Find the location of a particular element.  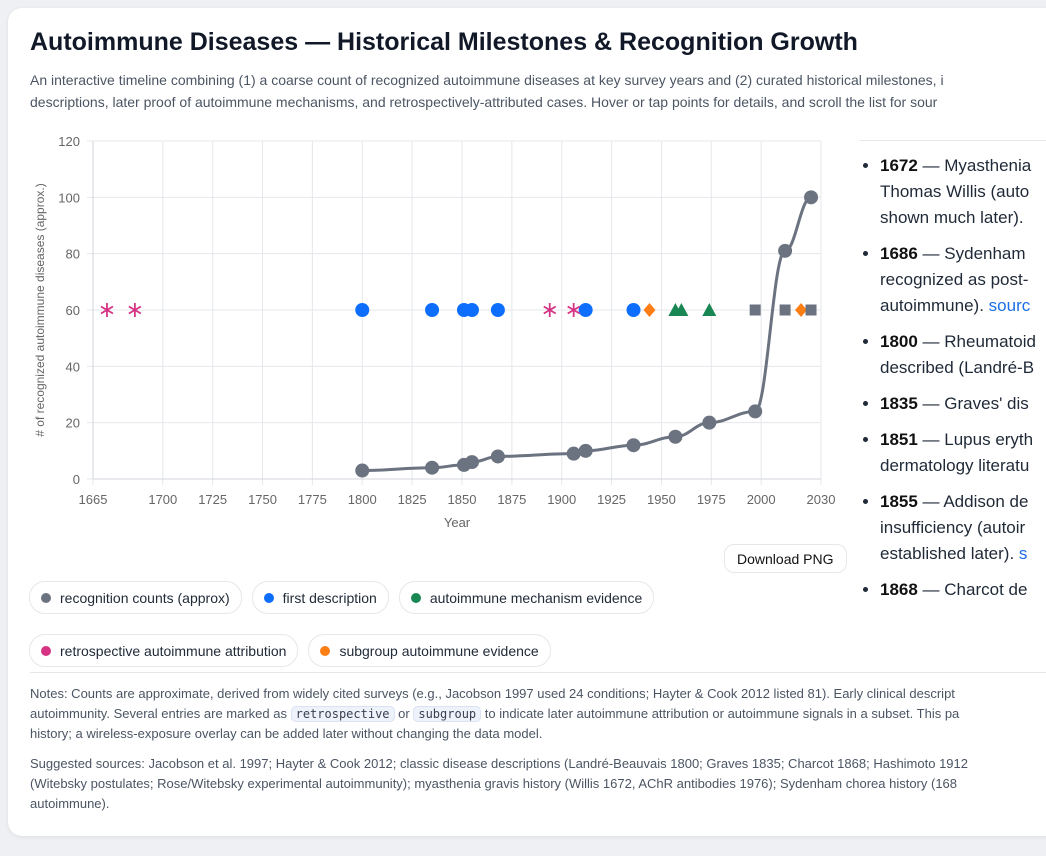

legend-label: autoimmune mechanism evidence is located at coordinates (536, 597).